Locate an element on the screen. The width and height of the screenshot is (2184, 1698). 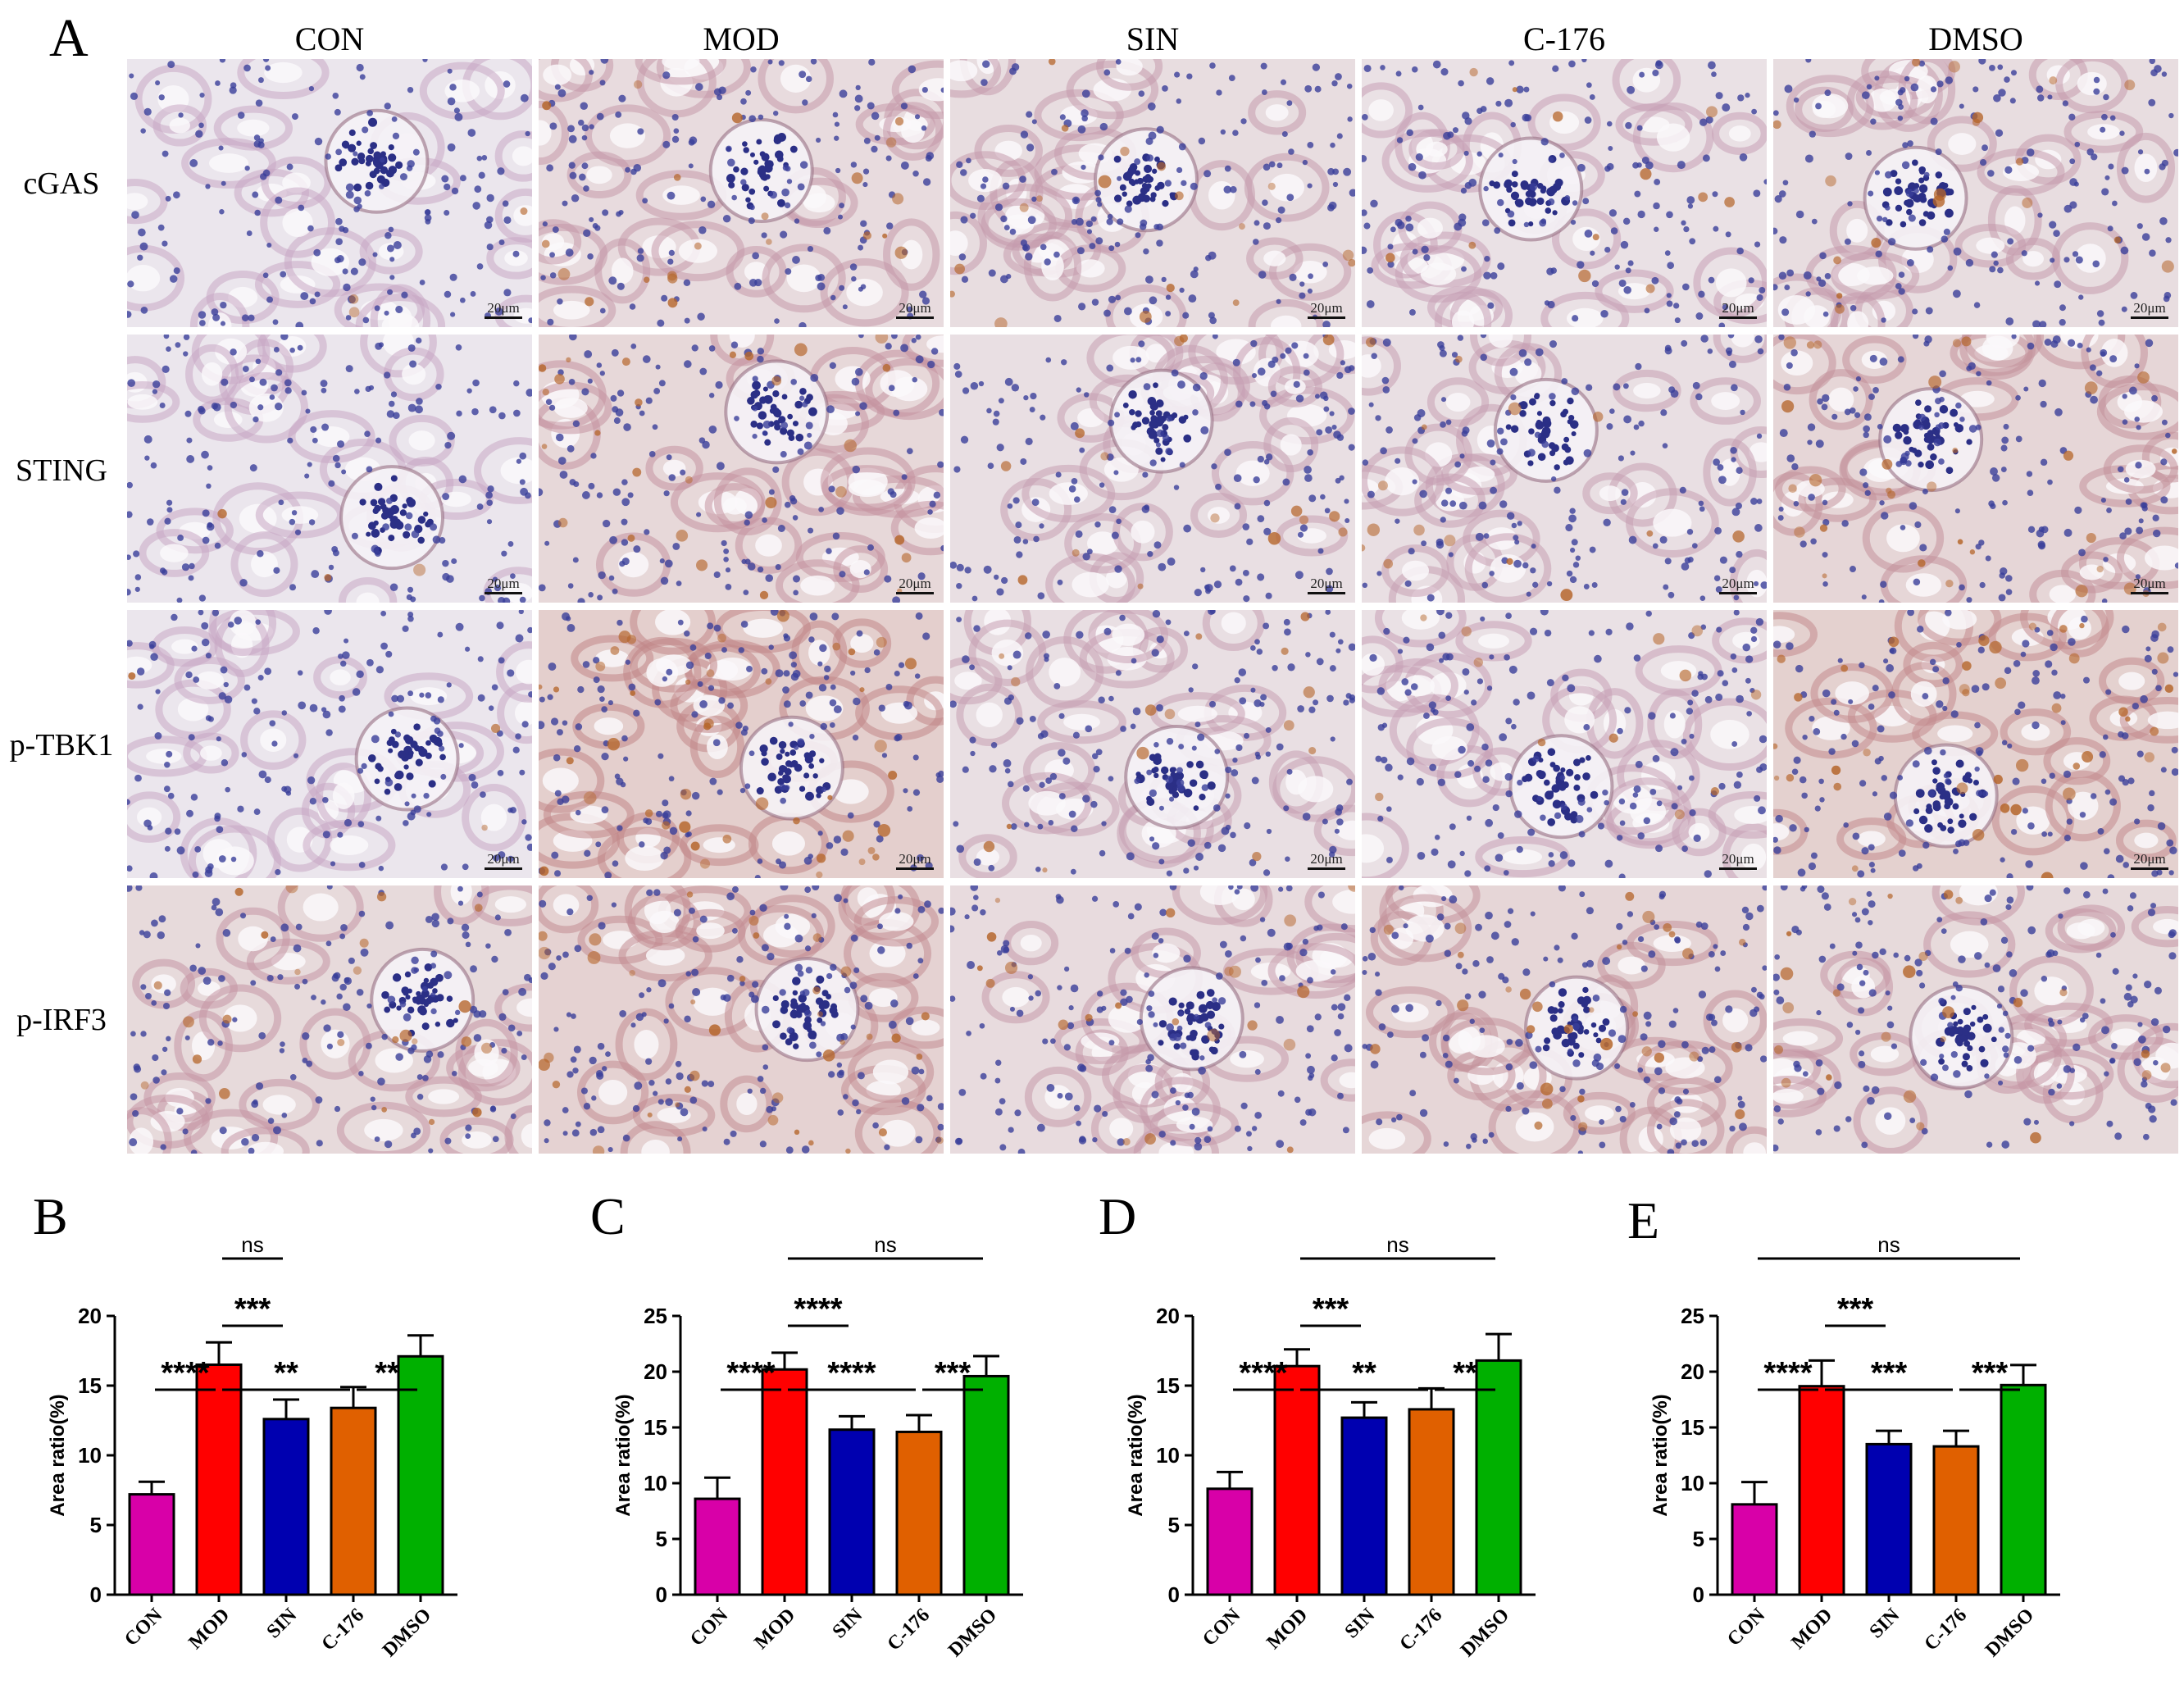
chart-d-bar-sin is located at coordinates (1364, 1506).